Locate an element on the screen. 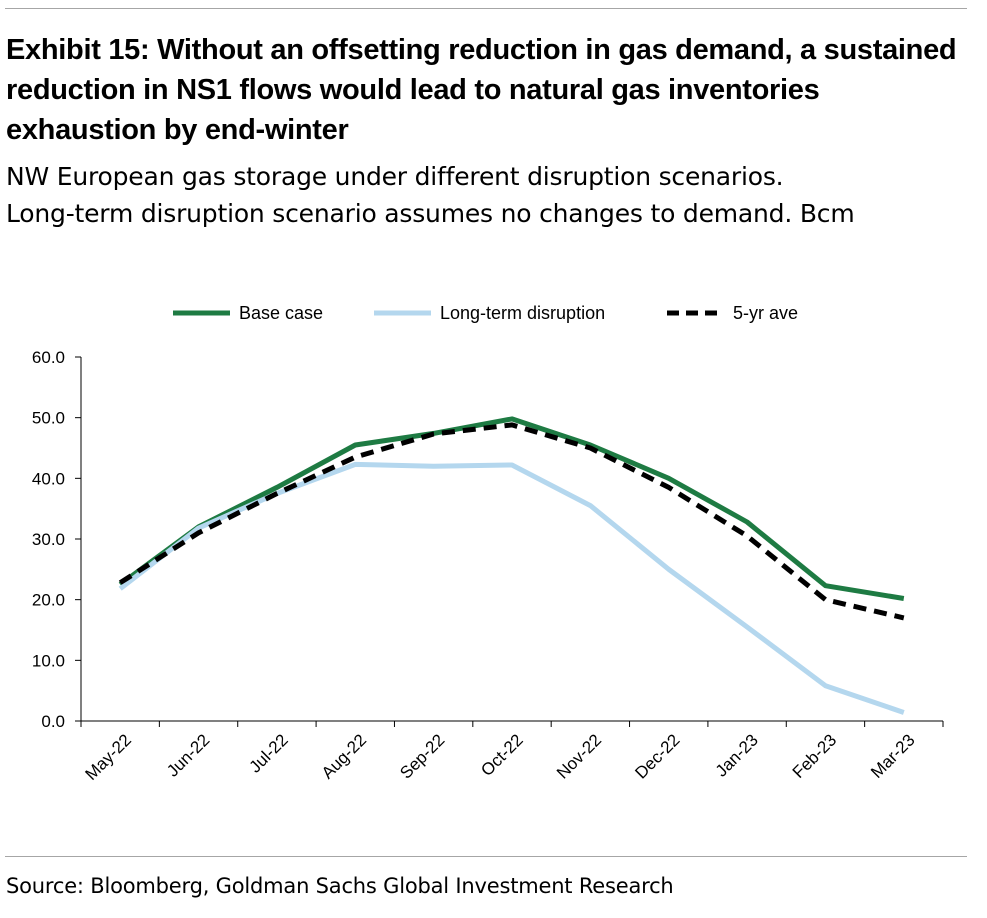 The width and height of the screenshot is (987, 918). x-tick-label: Jul-22 is located at coordinates (269, 753).